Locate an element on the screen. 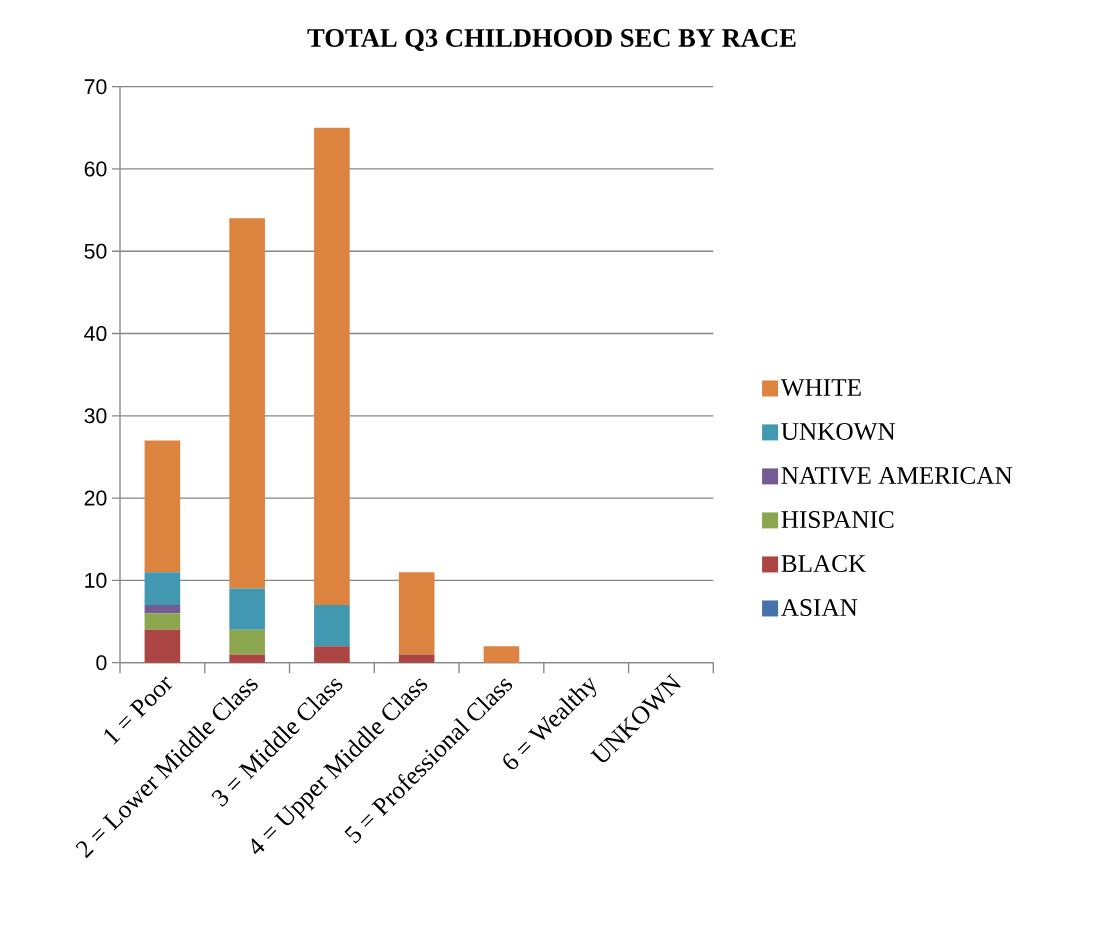  y-tick-label: 50 is located at coordinates (95, 251).